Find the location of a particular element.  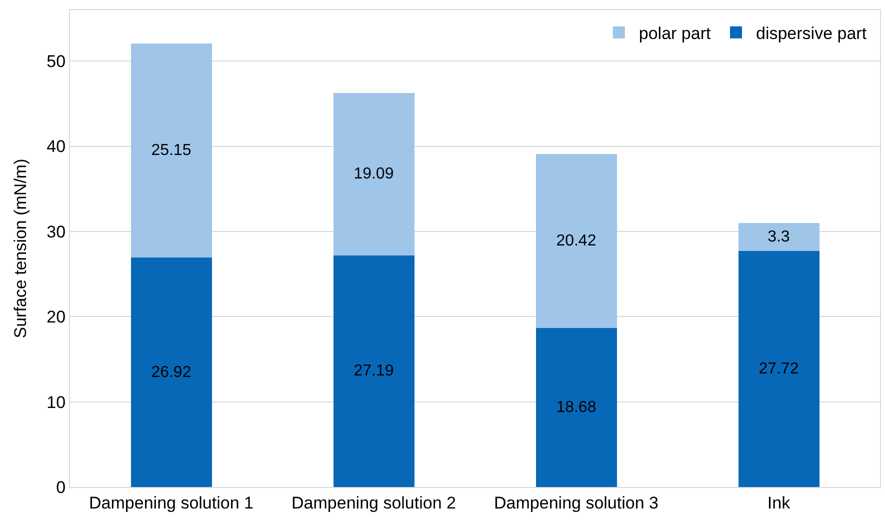

x-tick-label: Dampening solution 3 is located at coordinates (576, 502).